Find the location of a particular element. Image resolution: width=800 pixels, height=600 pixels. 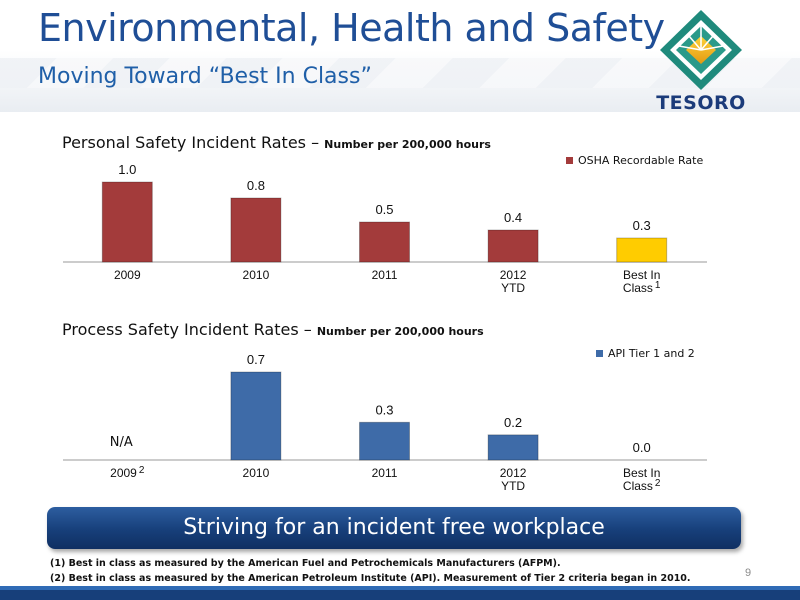

tick-label: Class 1 is located at coordinates (642, 287).